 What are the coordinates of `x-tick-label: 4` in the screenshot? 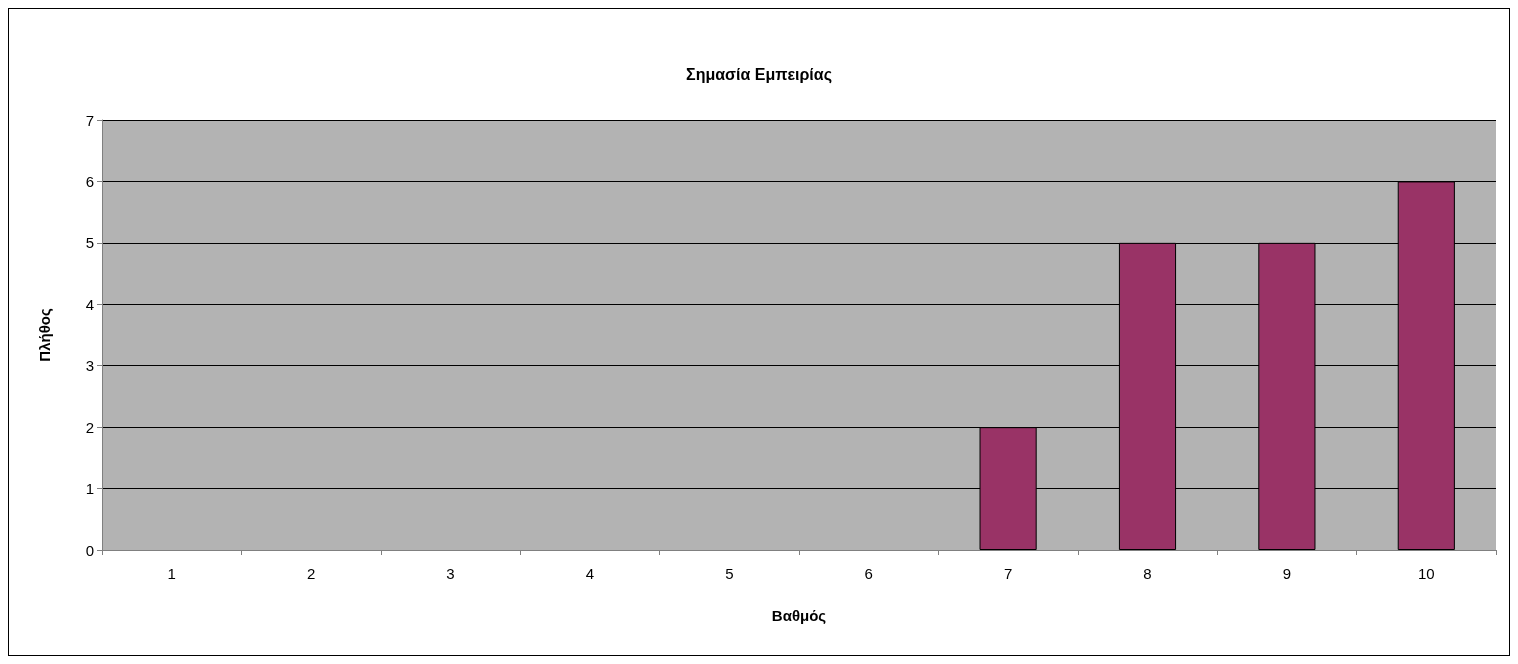 It's located at (590, 573).